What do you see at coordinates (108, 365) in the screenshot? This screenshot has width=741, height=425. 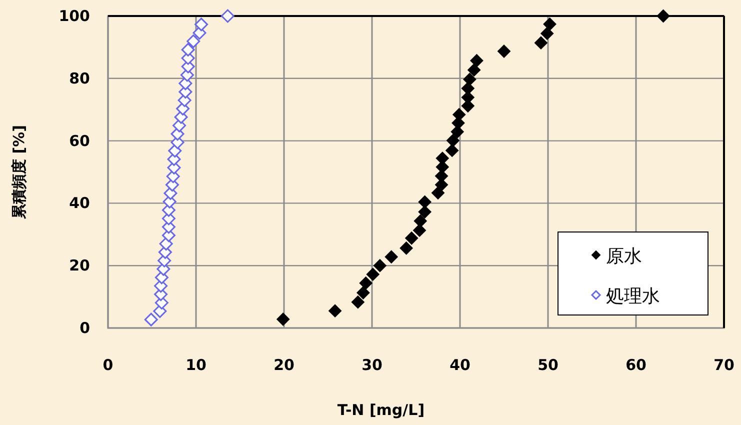 I see `x-tick-label: 0` at bounding box center [108, 365].